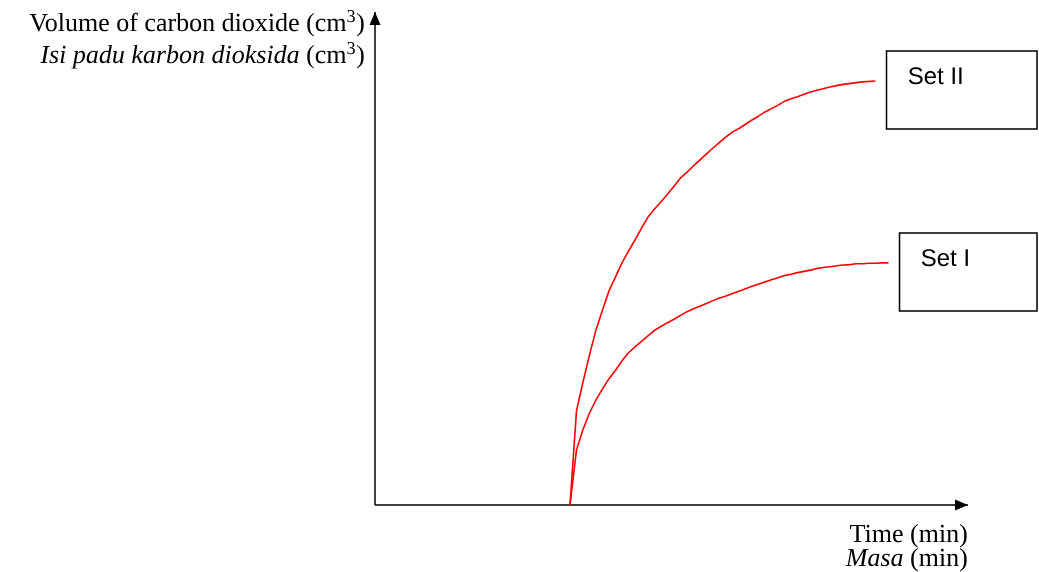 This screenshot has height=572, width=1039. Describe the element at coordinates (908, 535) in the screenshot. I see `x-axis-title: Time (min)` at that location.